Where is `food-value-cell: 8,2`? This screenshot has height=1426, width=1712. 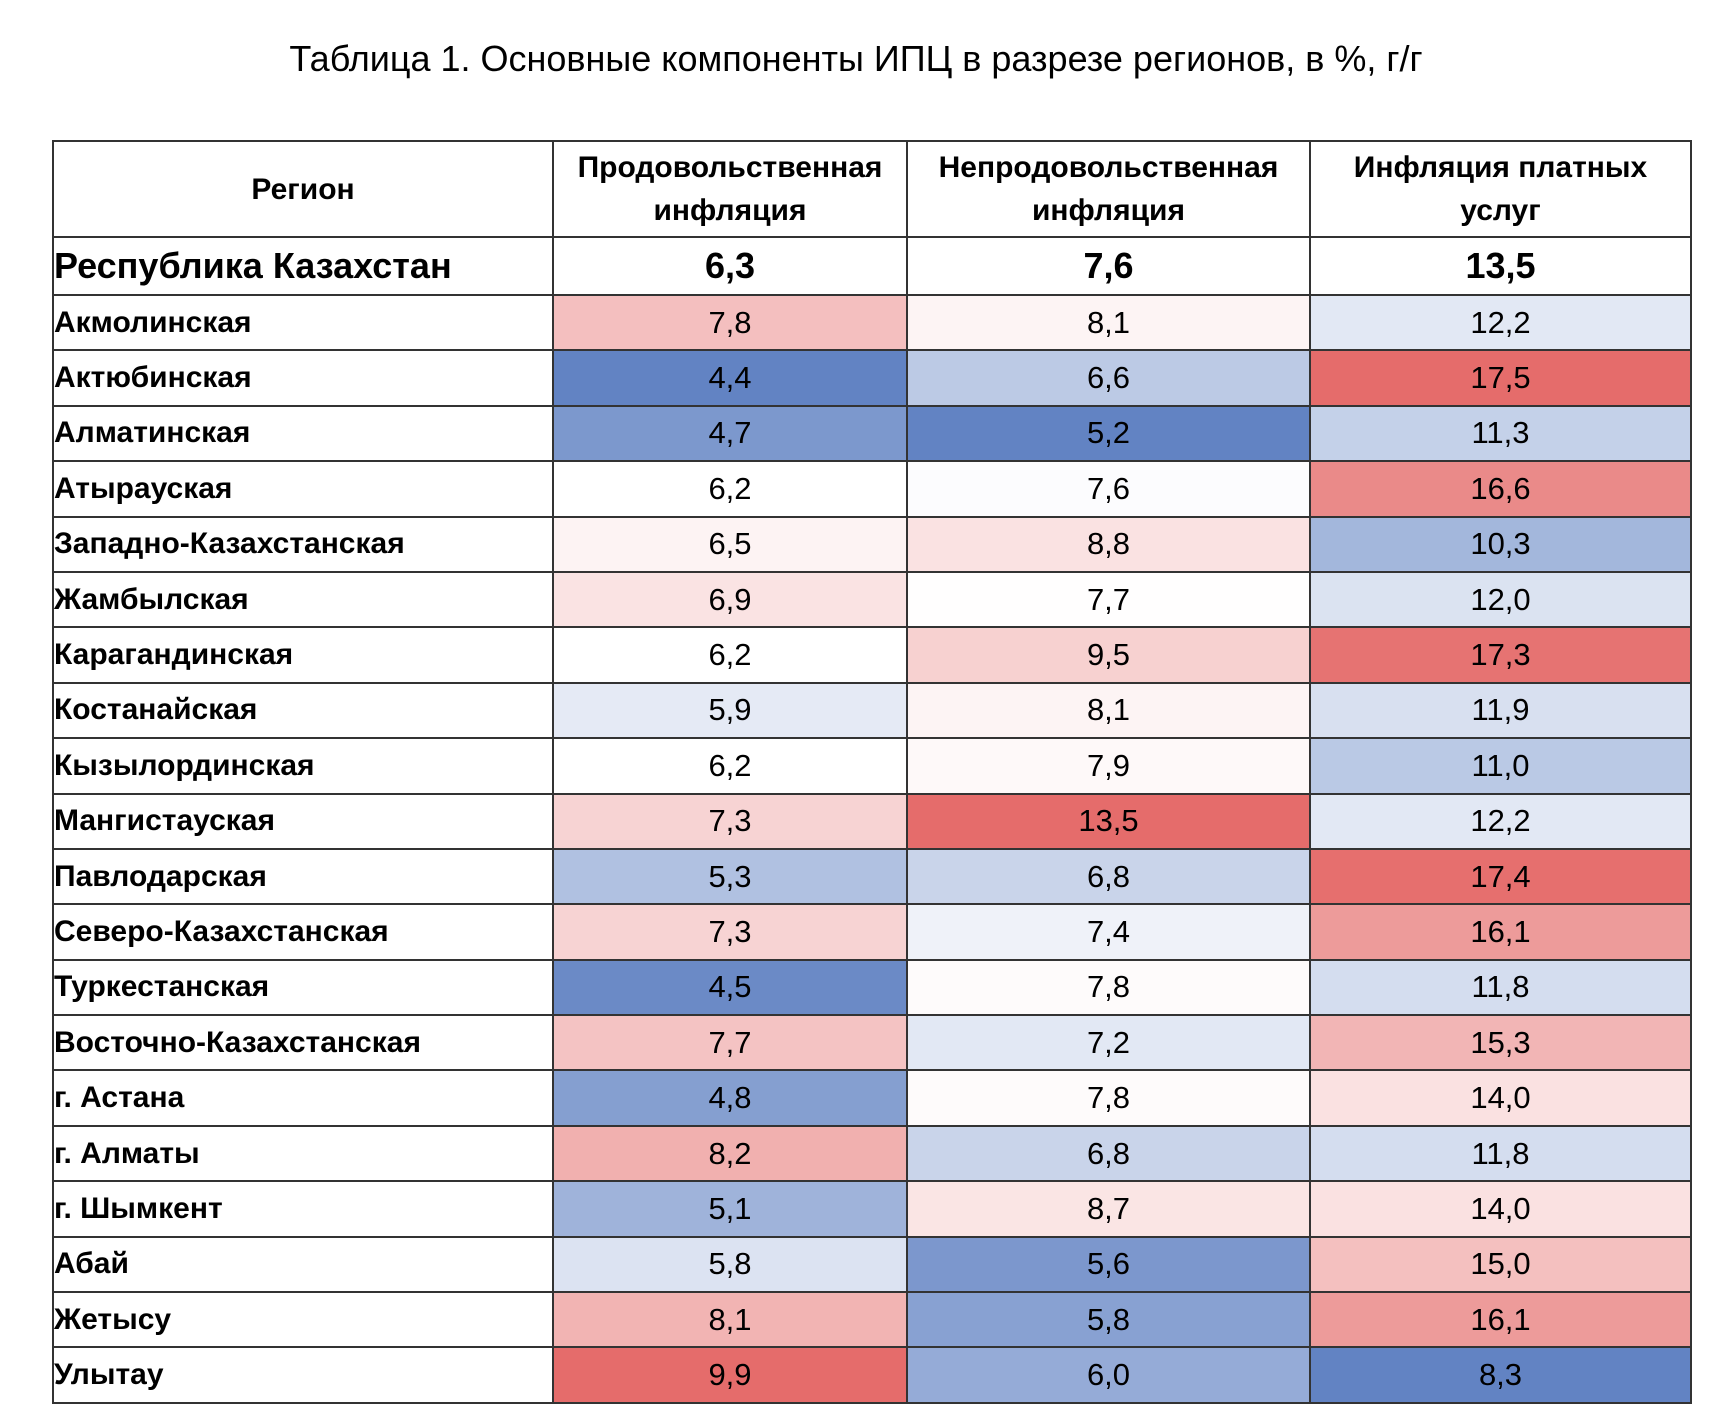 food-value-cell: 8,2 is located at coordinates (730, 1153).